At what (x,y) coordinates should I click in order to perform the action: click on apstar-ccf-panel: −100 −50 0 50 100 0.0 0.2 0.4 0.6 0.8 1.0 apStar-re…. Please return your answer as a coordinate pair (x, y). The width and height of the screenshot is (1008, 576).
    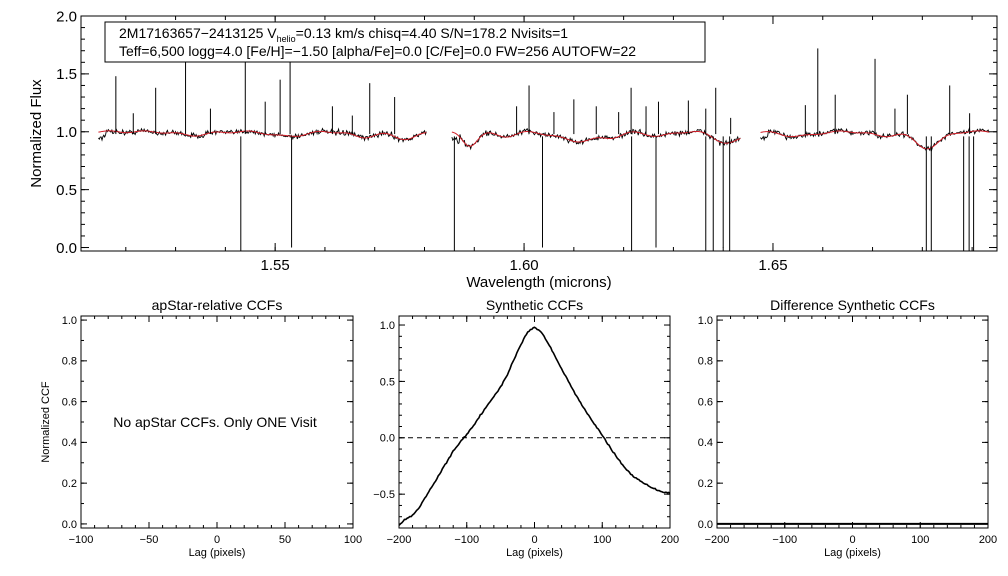
    Looking at the image, I should click on (201, 428).